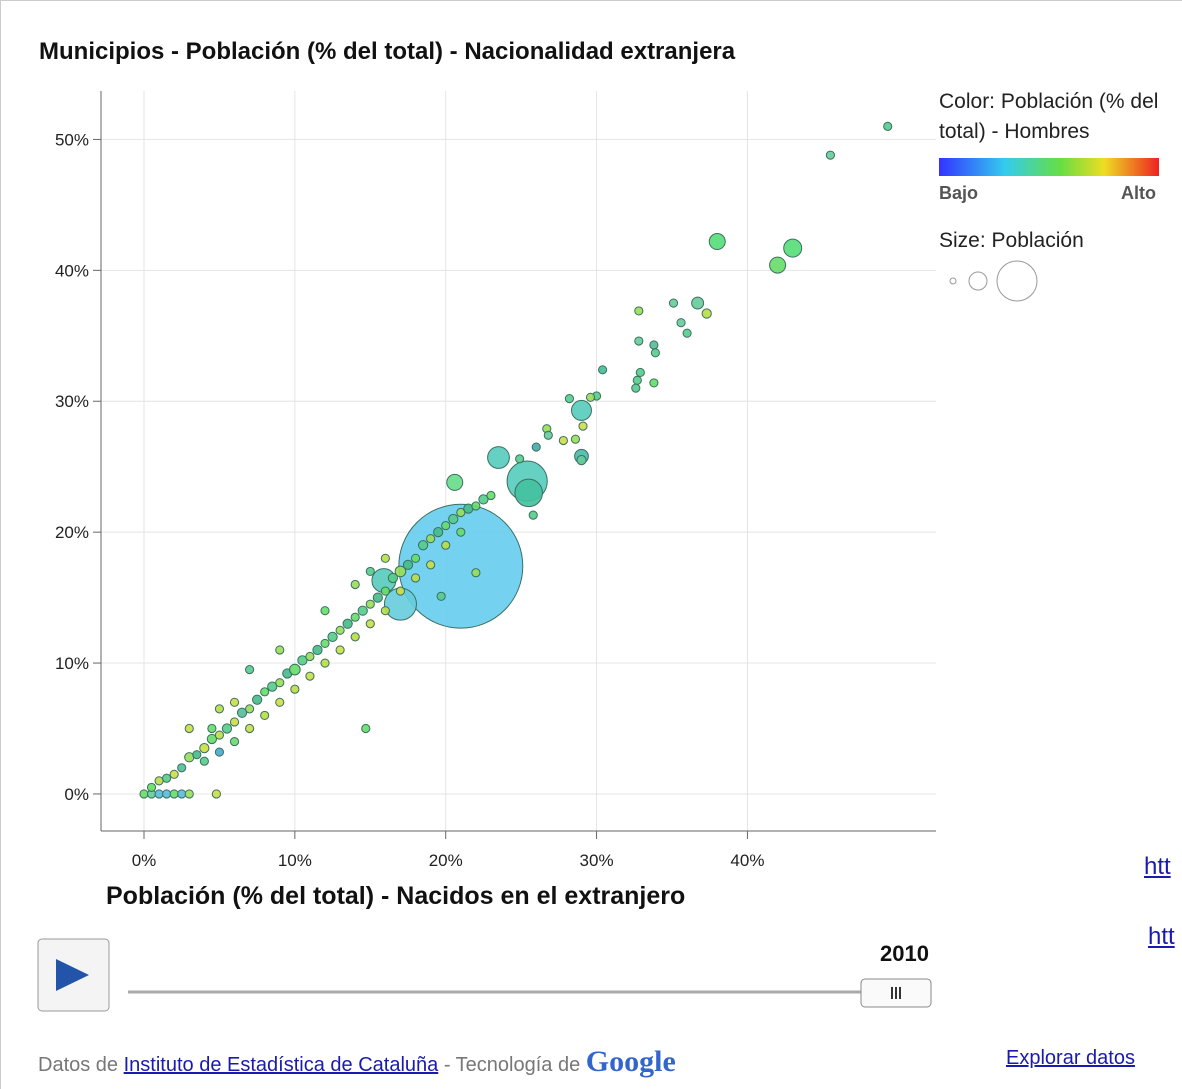  I want to click on footer-text: - Tecnología de, so click(512, 1065).